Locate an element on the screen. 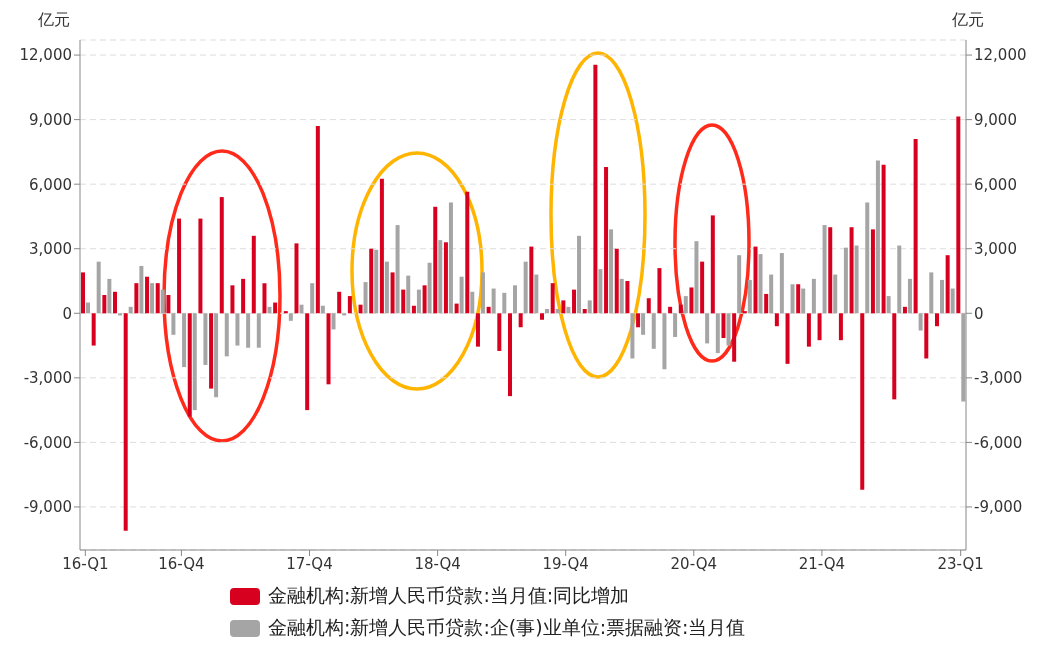 The height and width of the screenshot is (666, 1044). legend-label: 金融机构:新增人民币贷款:企(事)业单位:票据融资:当月值 is located at coordinates (507, 627).